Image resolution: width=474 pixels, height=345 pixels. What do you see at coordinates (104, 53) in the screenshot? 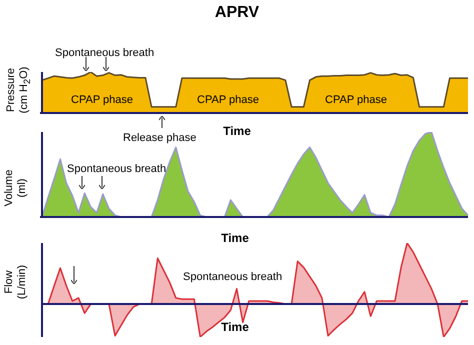
I see `text: Spontaneous breath` at bounding box center [104, 53].